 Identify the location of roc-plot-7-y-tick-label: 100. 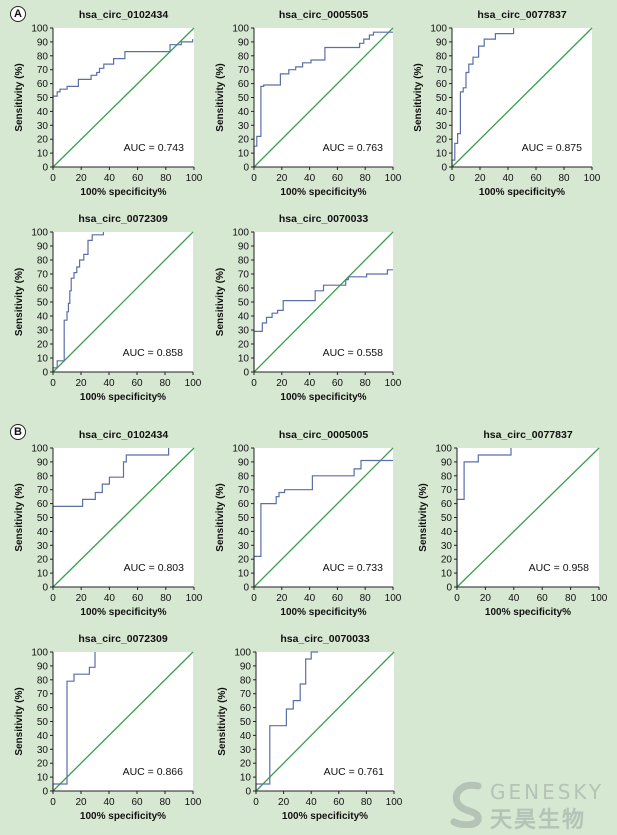
(240, 449).